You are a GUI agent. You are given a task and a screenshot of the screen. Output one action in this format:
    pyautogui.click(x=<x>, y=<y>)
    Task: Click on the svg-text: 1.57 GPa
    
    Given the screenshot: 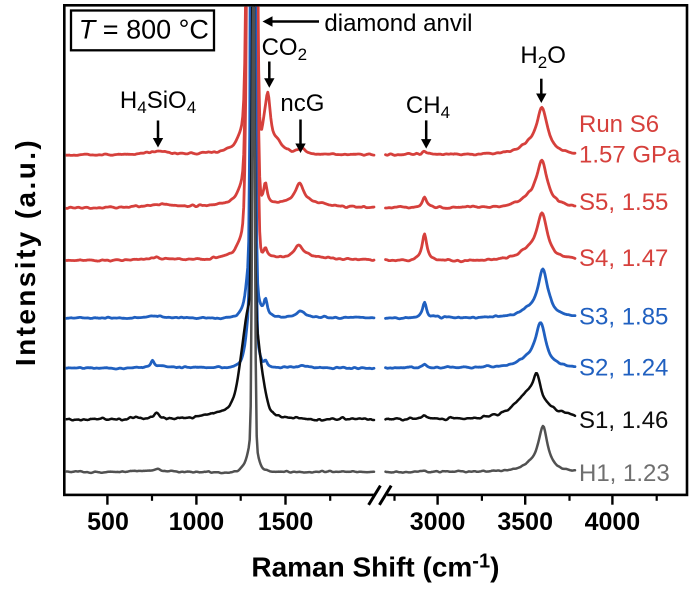 What is the action you would take?
    pyautogui.click(x=630, y=155)
    